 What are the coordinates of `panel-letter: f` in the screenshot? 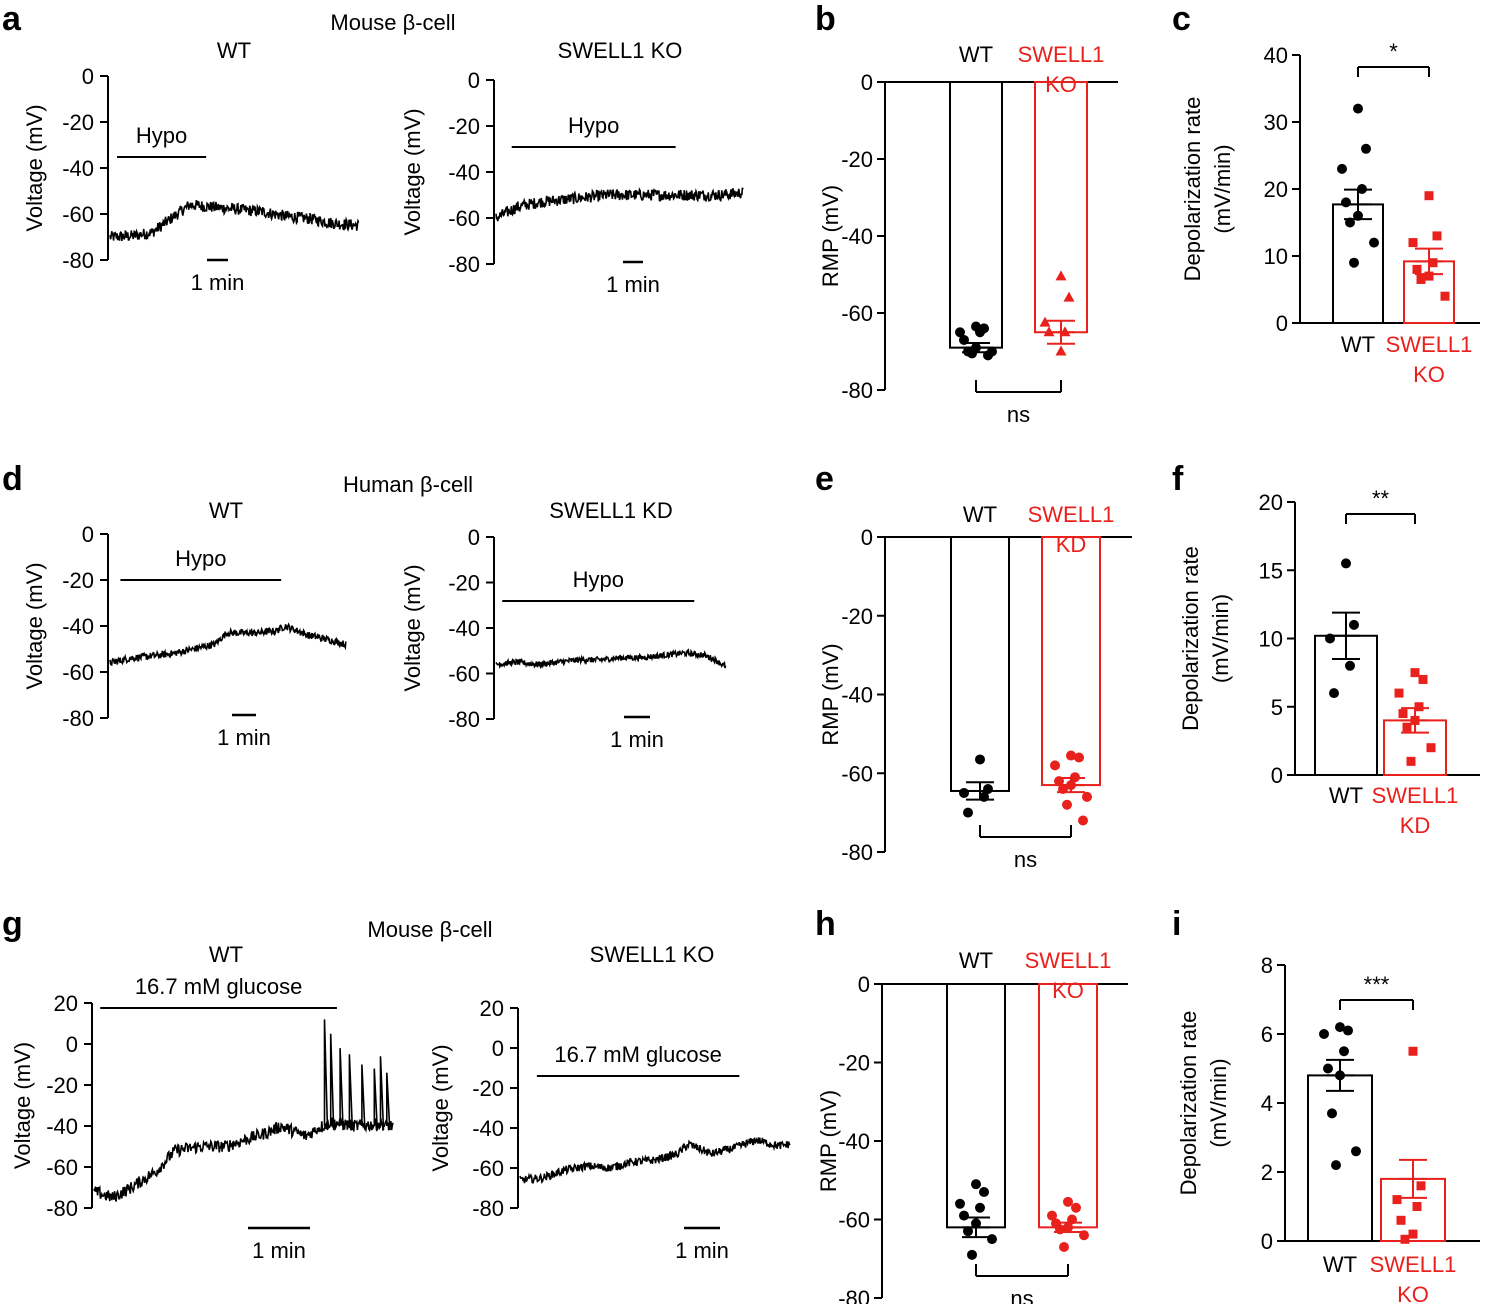 It's located at (1178, 479).